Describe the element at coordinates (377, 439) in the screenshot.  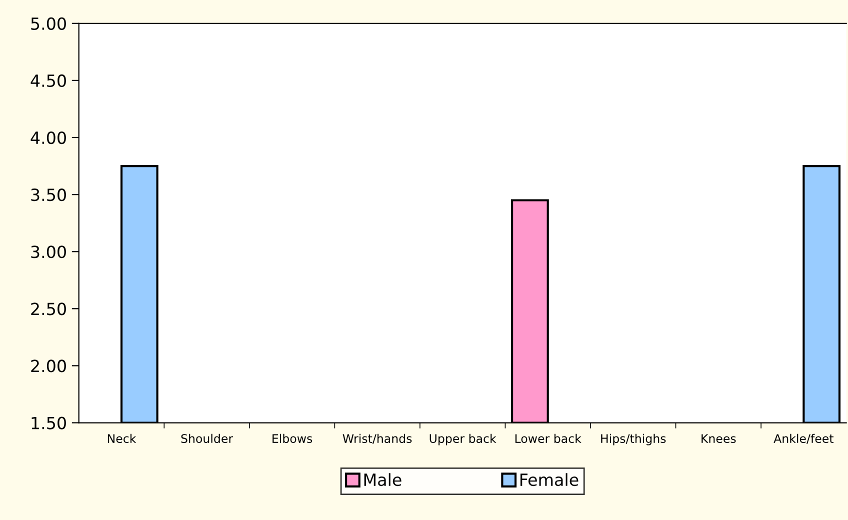
I see `x-tick-label: Wrist/hands` at that location.